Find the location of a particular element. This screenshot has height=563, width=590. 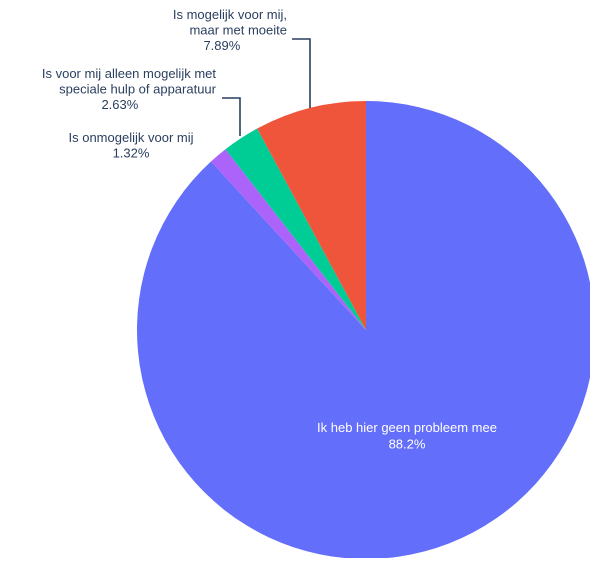

leader-lines-layer is located at coordinates (266, 87).